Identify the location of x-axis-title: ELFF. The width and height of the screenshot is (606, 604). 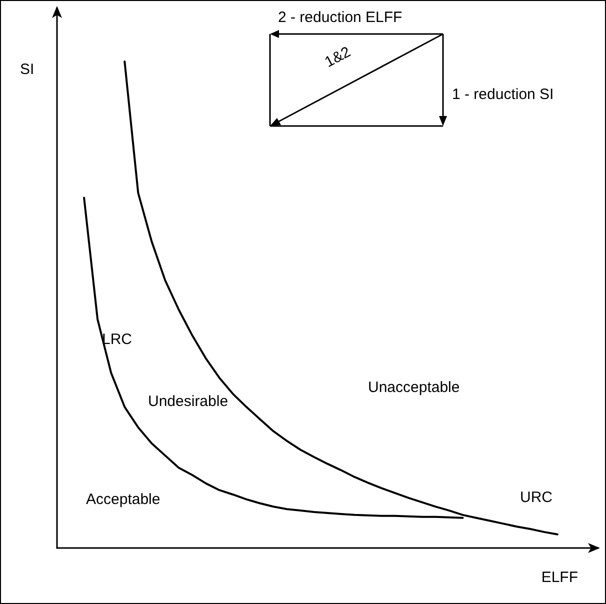
(559, 577).